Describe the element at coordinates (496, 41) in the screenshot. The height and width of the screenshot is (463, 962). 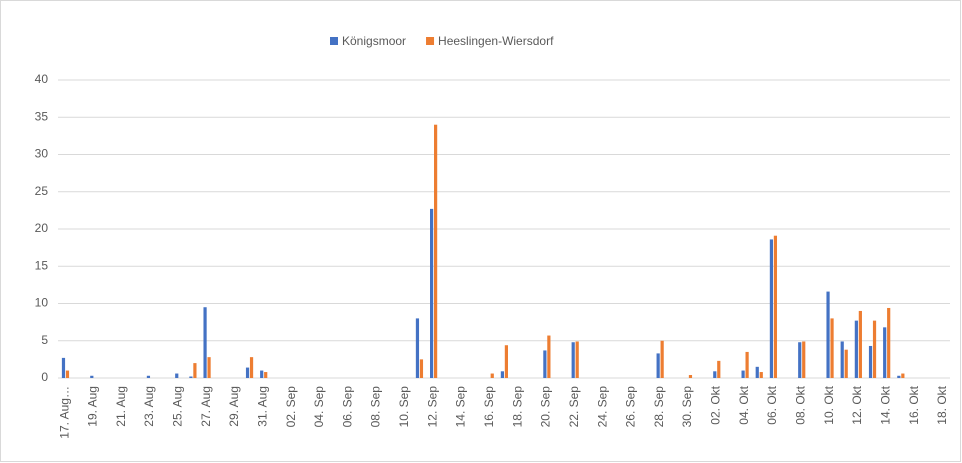
I see `legend-label: Heeslingen-Wiersdorf` at that location.